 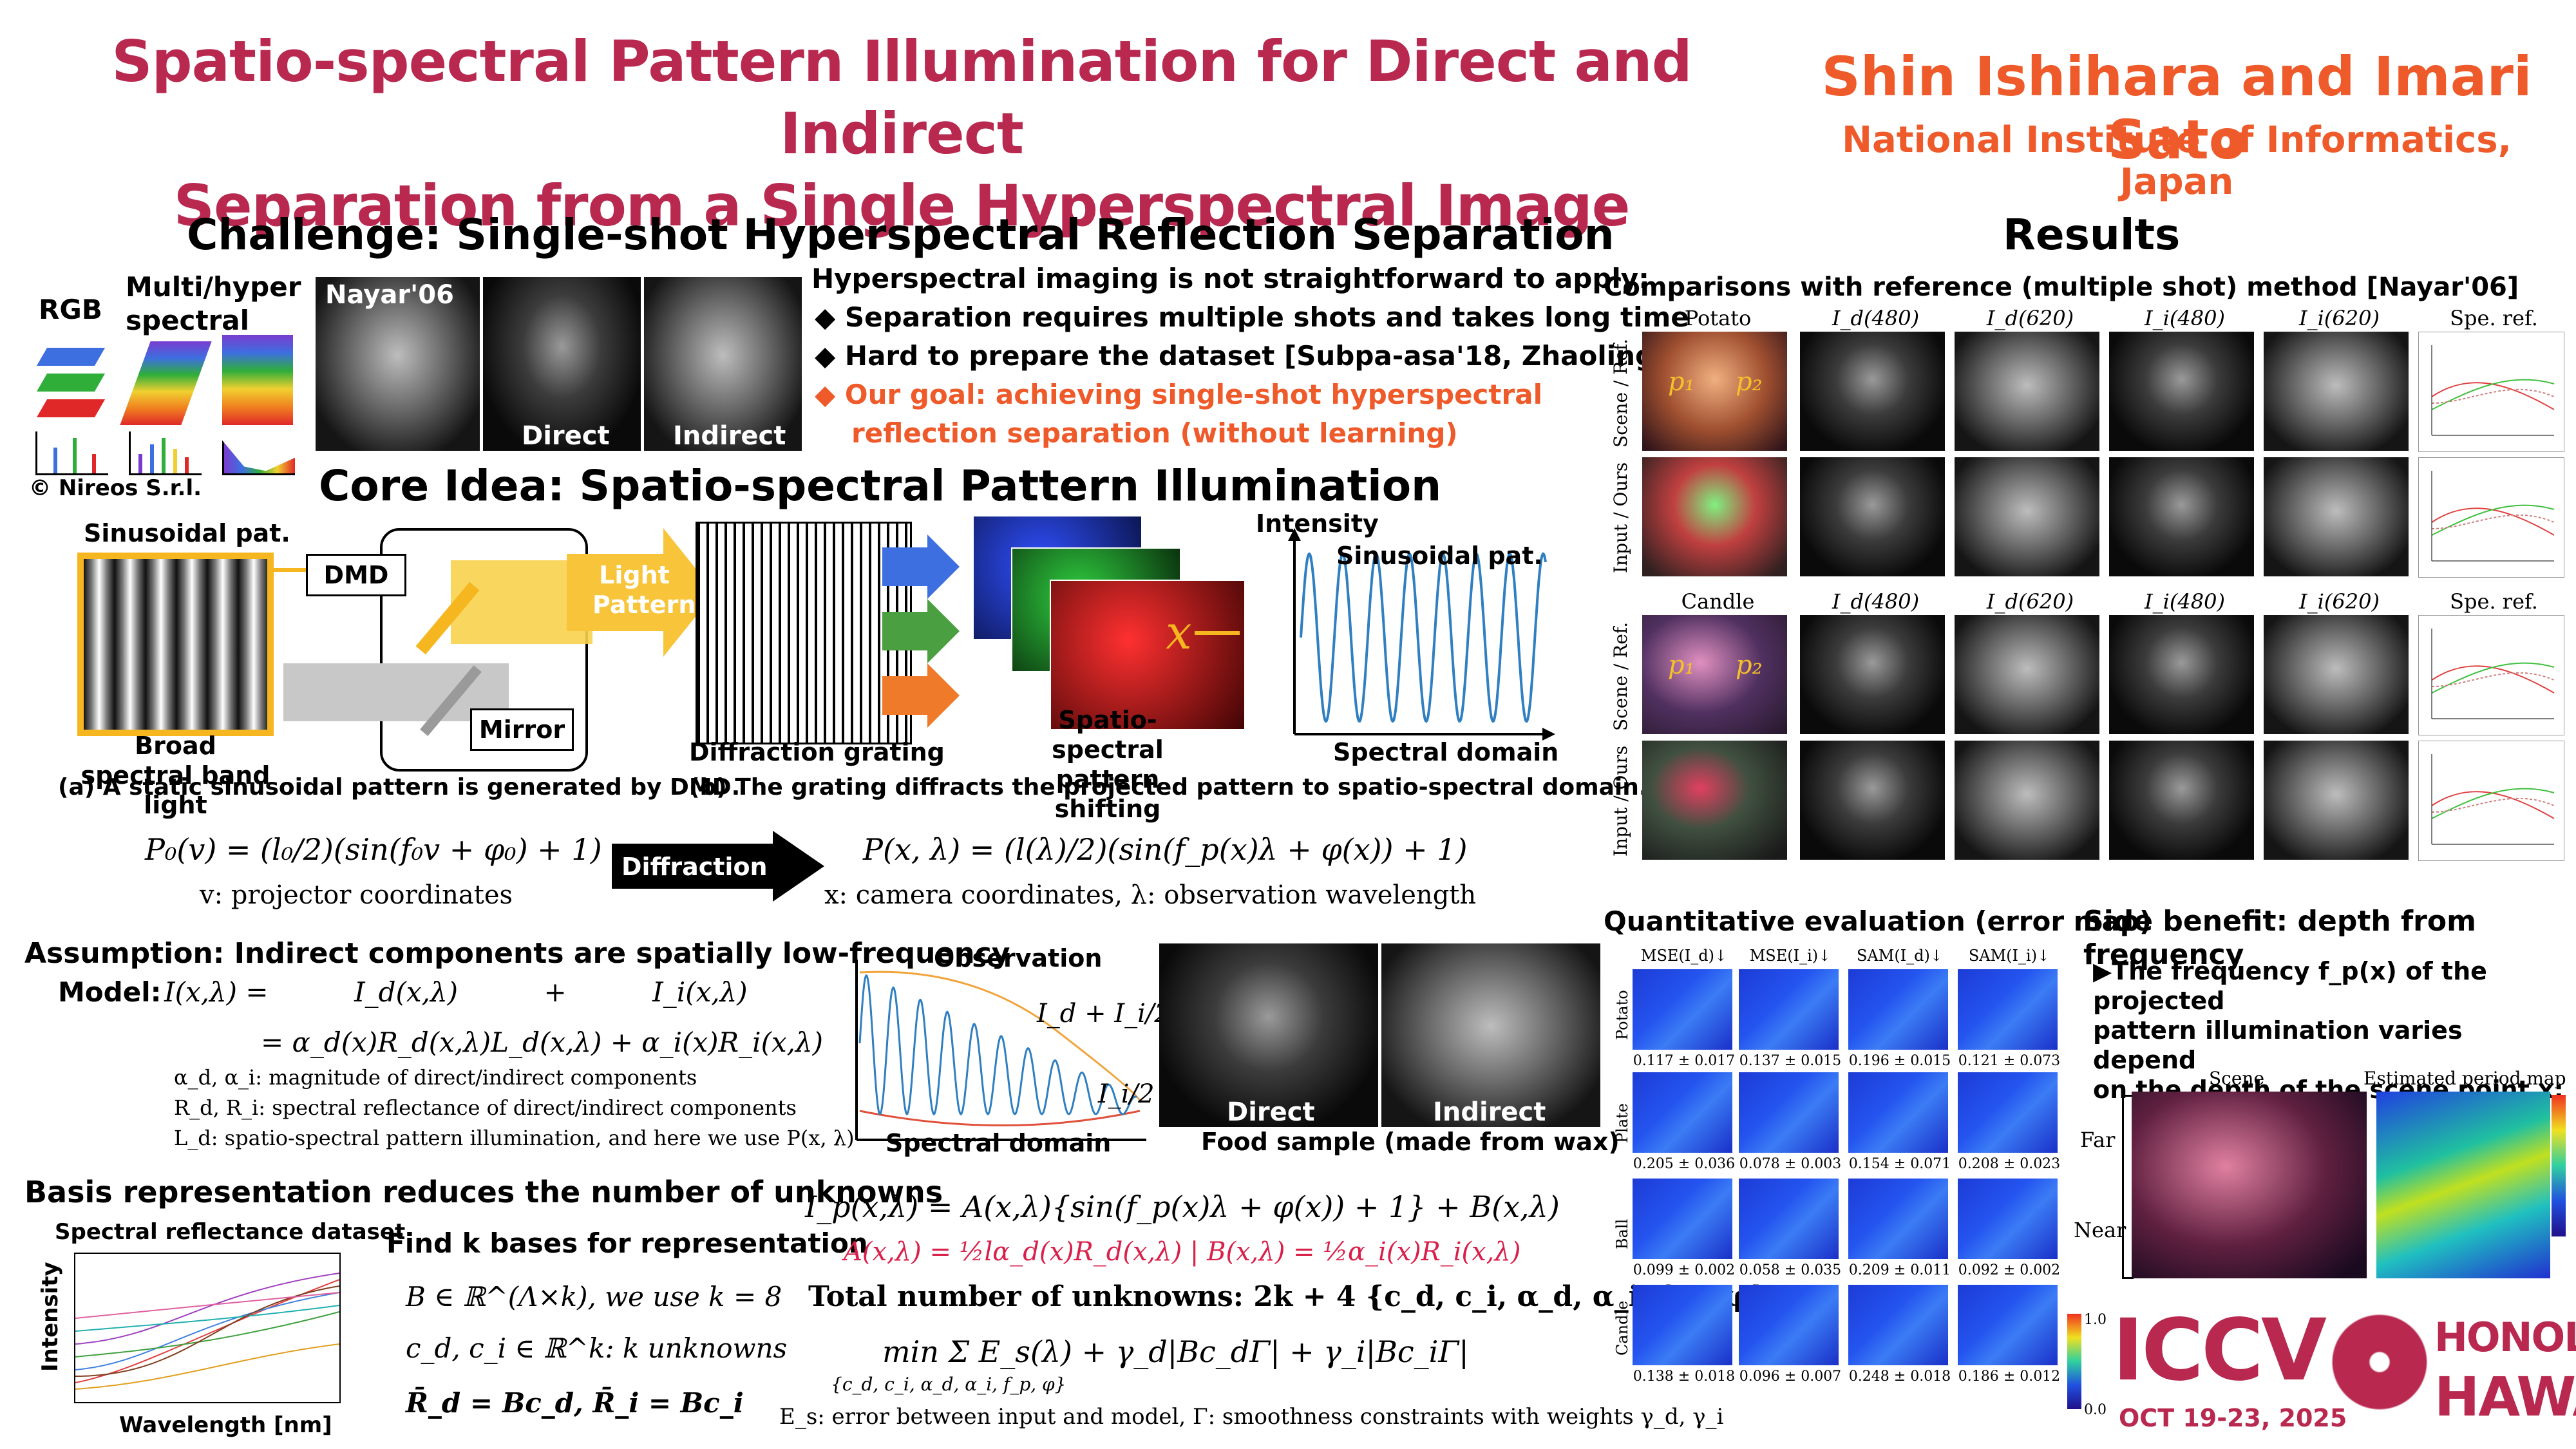 I want to click on hyperspectral-cube-icon, so click(x=257, y=380).